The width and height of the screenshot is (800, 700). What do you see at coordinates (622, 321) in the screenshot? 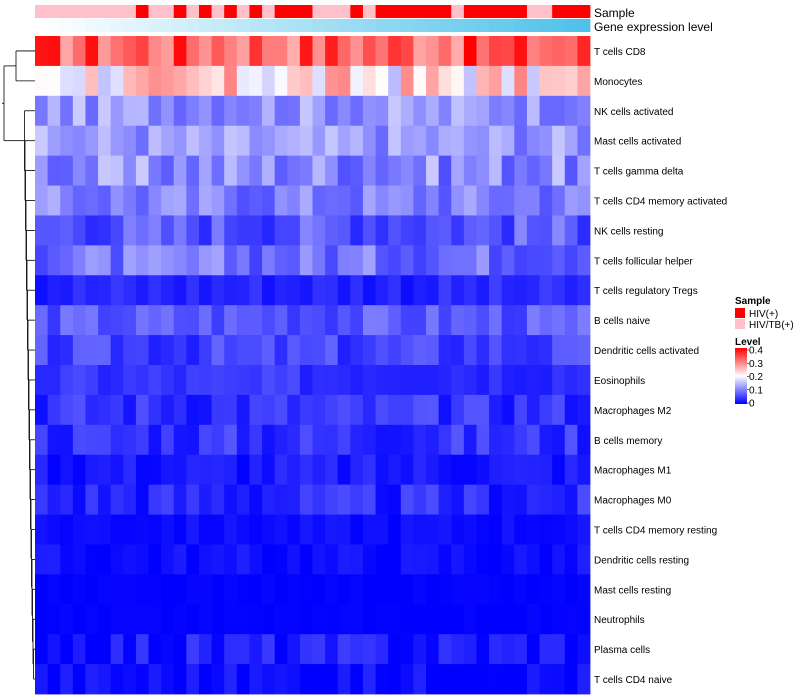
I see `row-label: B cells naive` at bounding box center [622, 321].